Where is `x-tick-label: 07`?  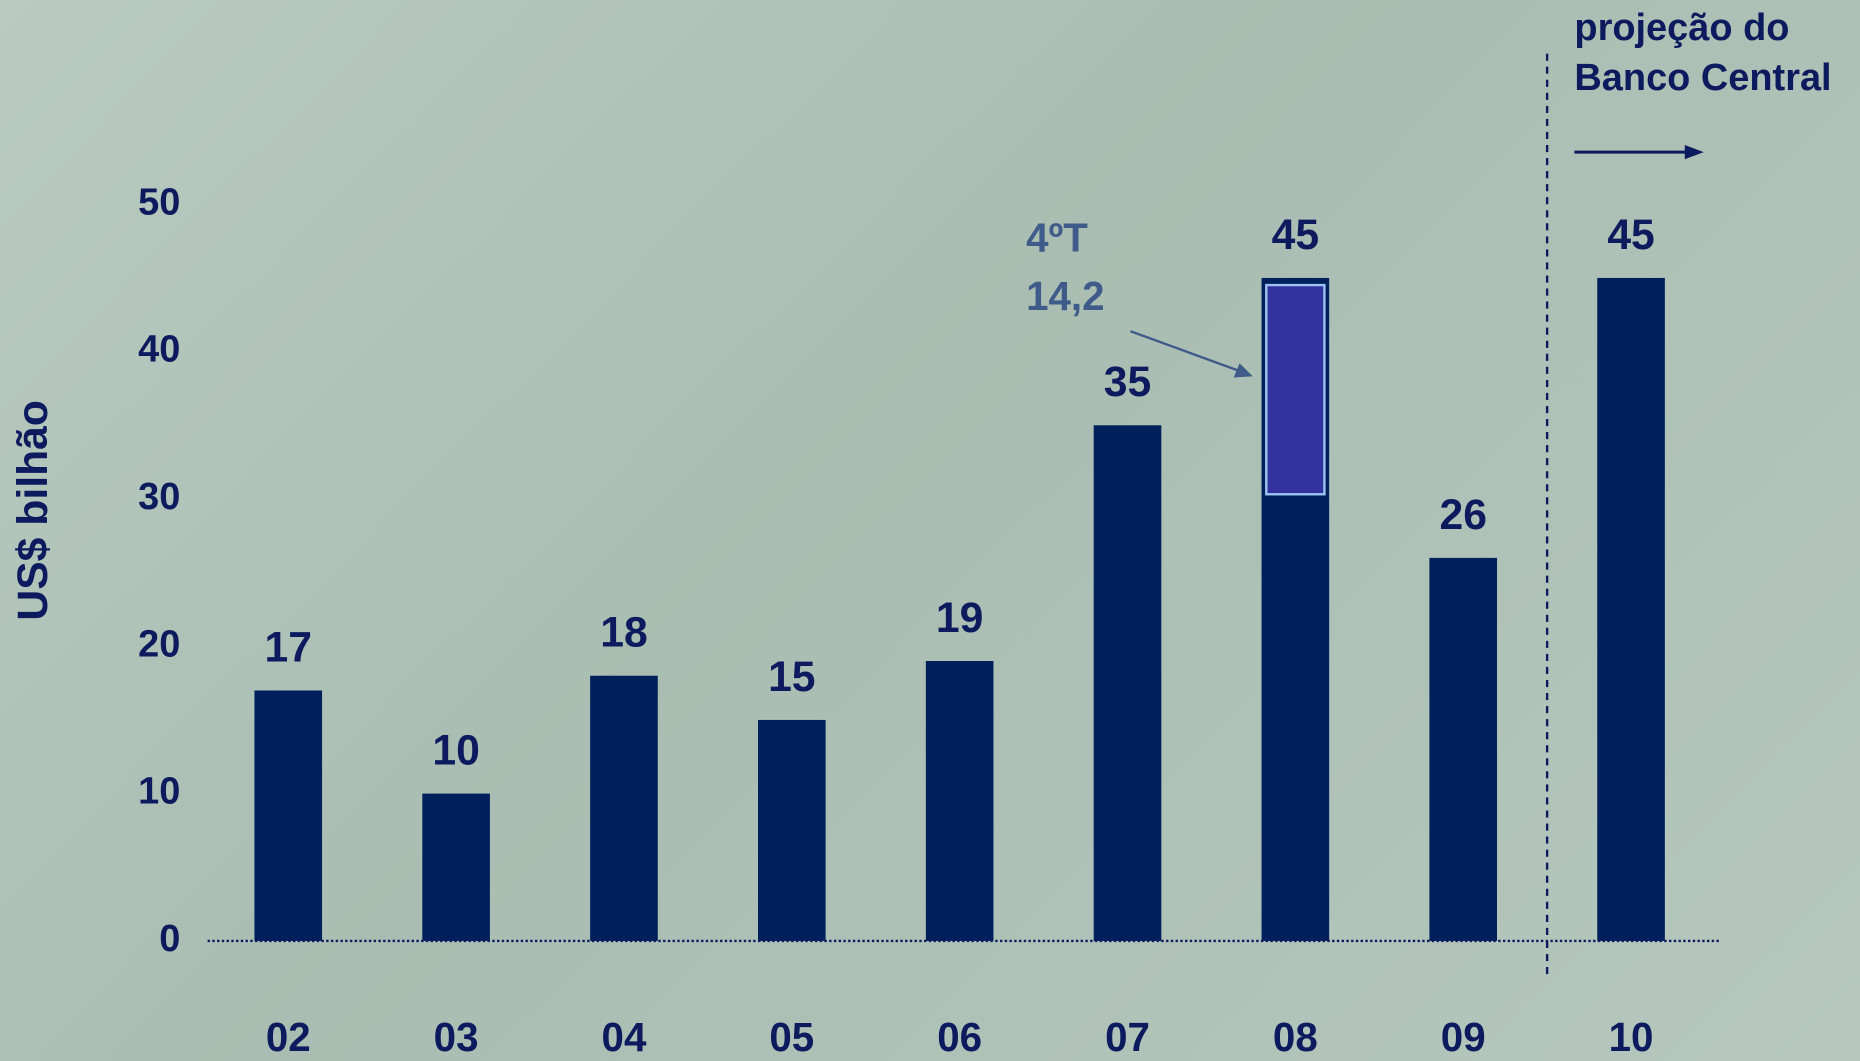 x-tick-label: 07 is located at coordinates (1127, 1037).